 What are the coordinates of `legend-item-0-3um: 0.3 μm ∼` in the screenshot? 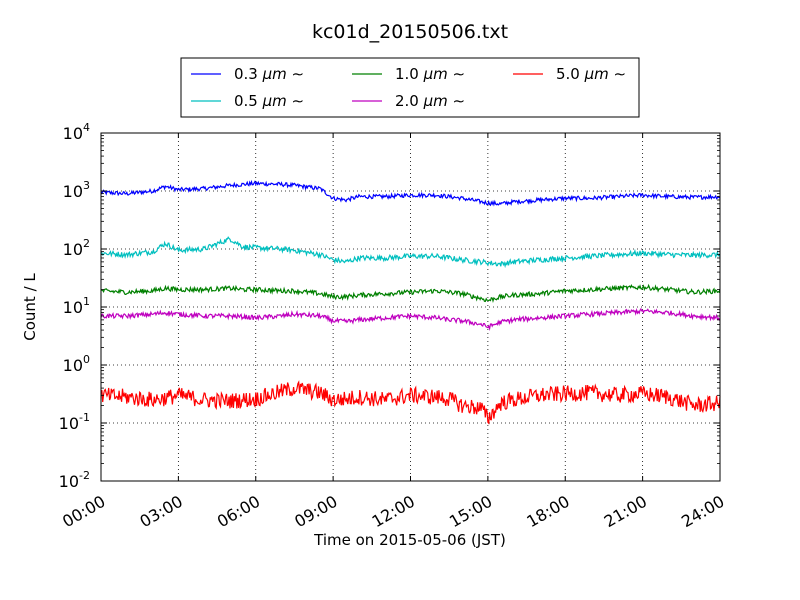 It's located at (247, 74).